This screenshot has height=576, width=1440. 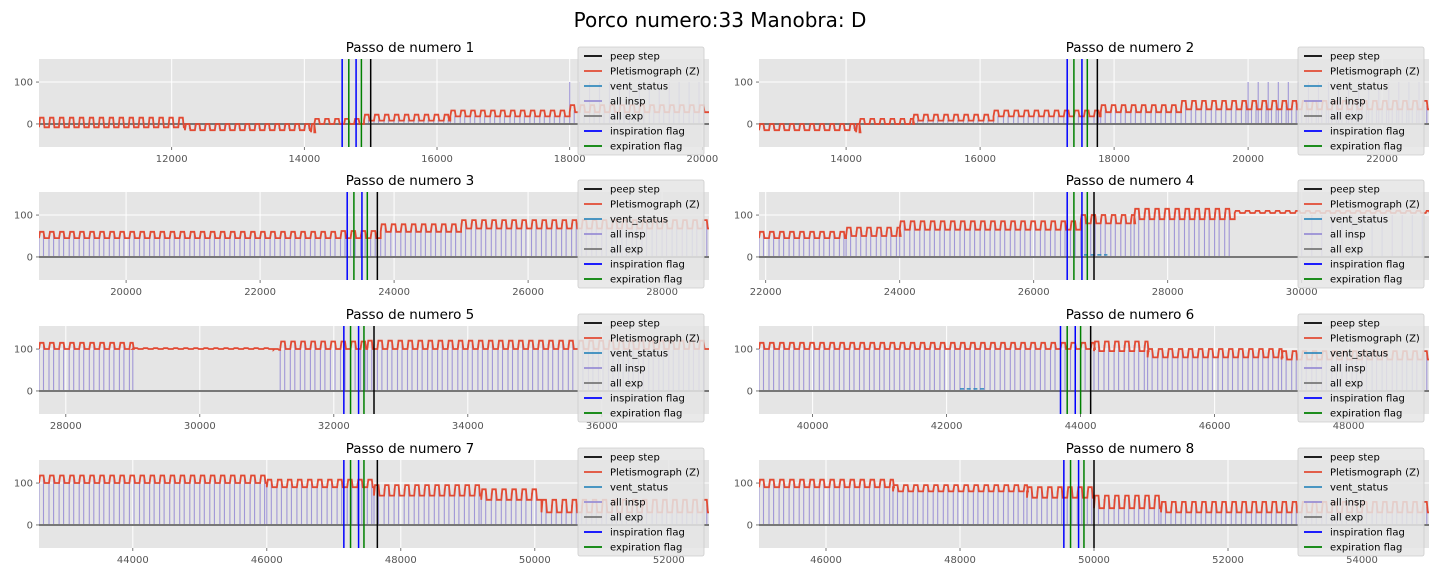 What do you see at coordinates (1130, 48) in the screenshot?
I see `subplot-title: Passo de numero 2` at bounding box center [1130, 48].